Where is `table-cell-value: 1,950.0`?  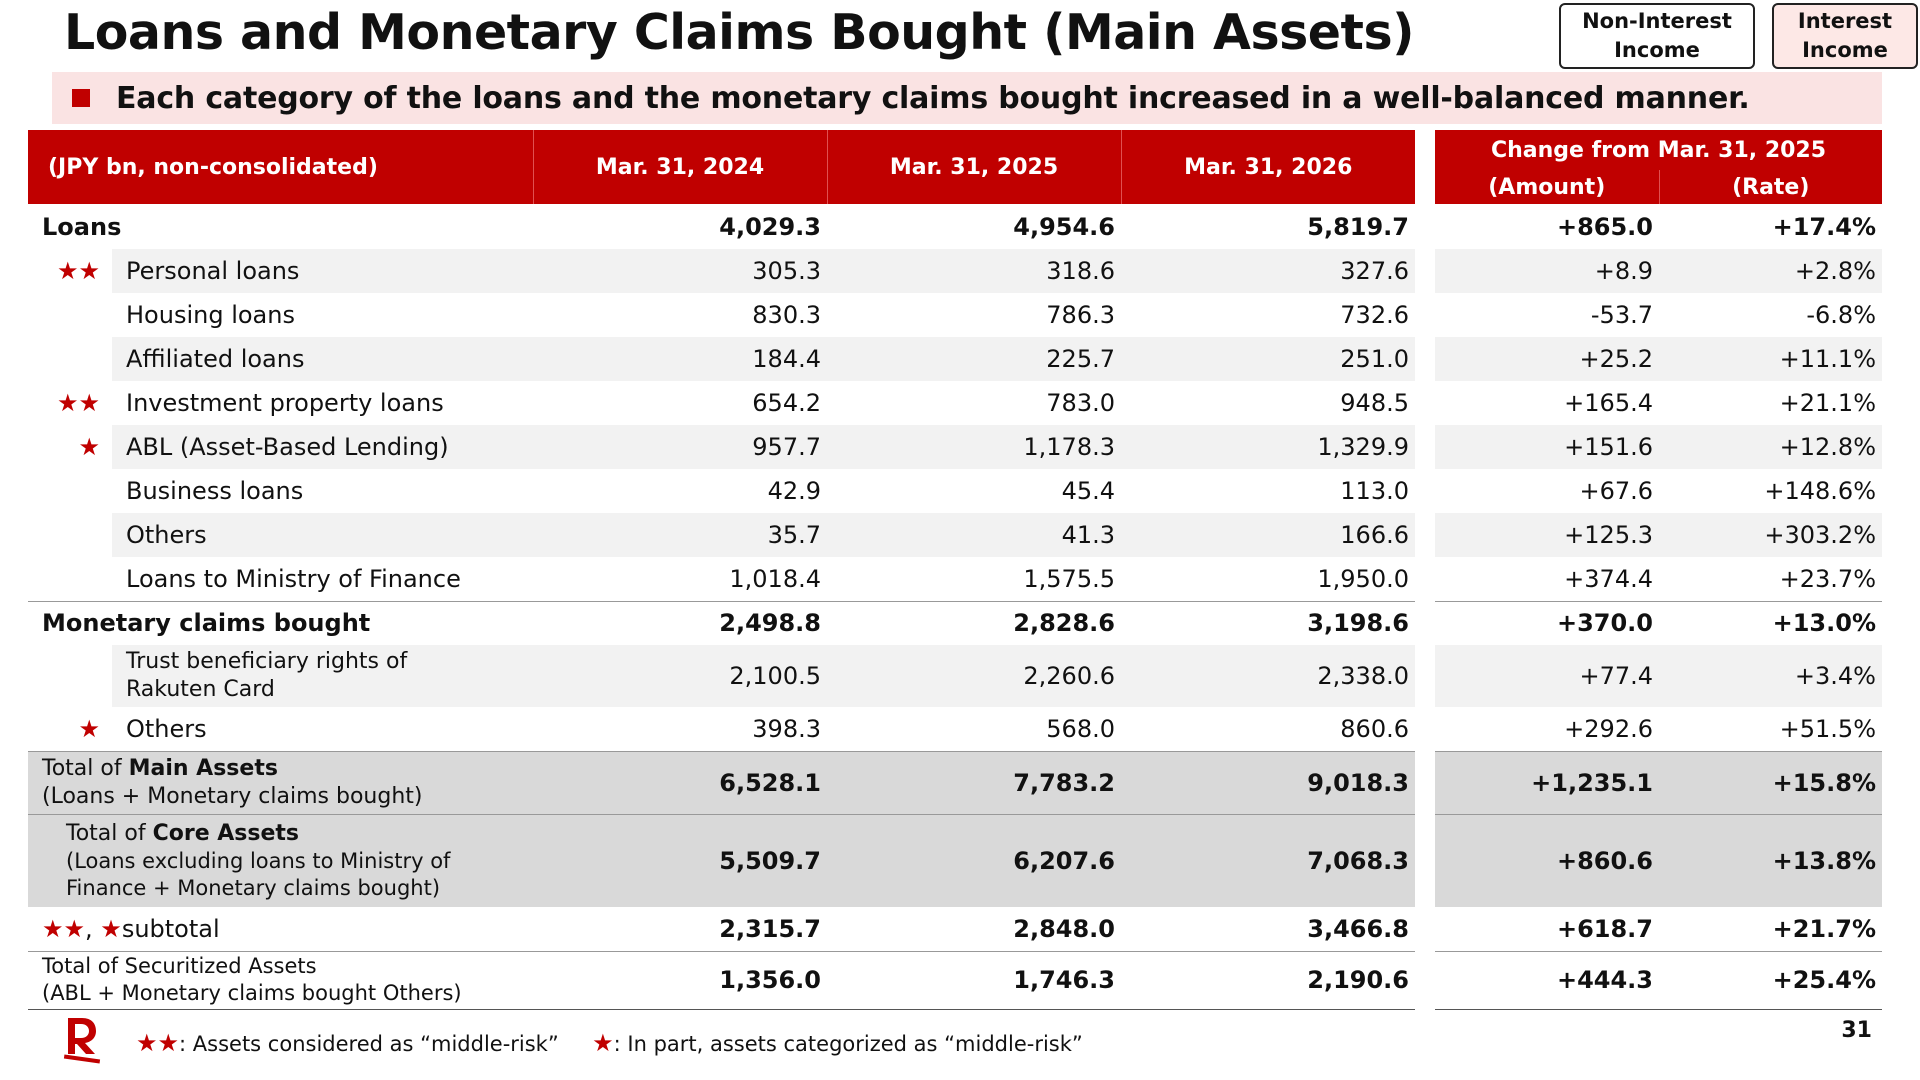
table-cell-value: 1,950.0 is located at coordinates (1363, 578).